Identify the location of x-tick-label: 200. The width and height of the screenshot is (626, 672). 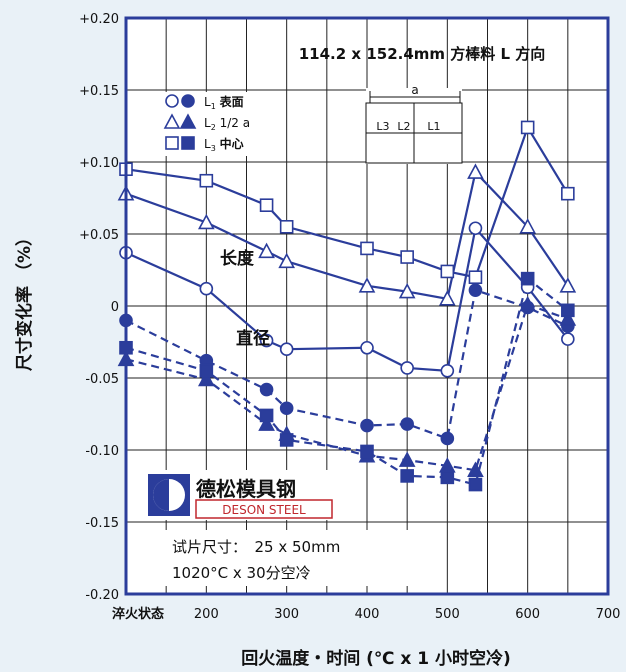
(206, 614).